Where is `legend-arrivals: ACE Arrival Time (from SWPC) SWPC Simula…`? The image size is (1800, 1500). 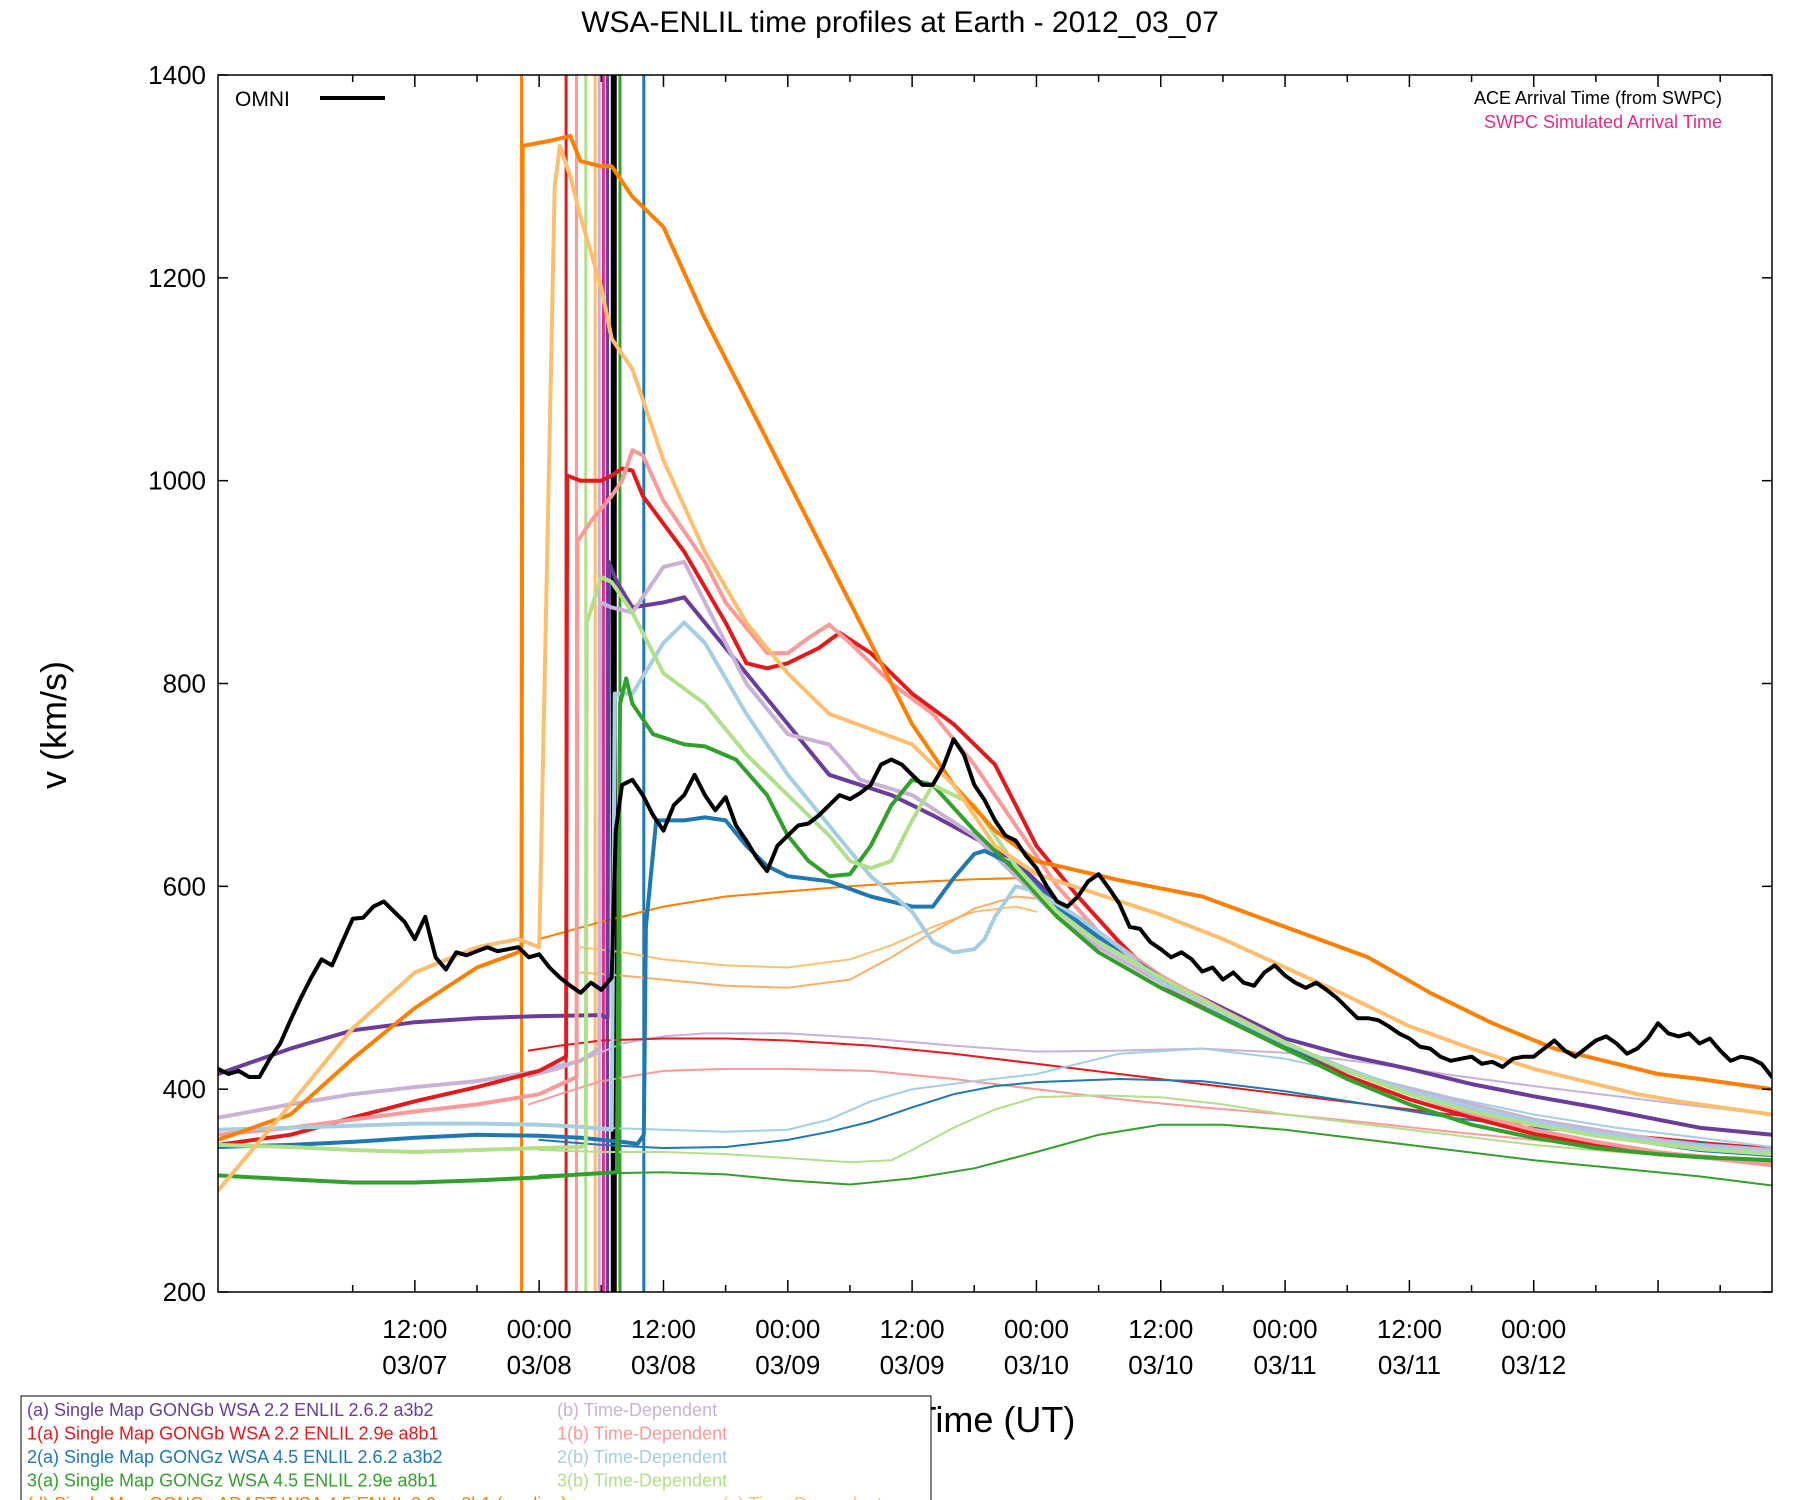
legend-arrivals: ACE Arrival Time (from SWPC) SWPC Simula… is located at coordinates (1598, 110).